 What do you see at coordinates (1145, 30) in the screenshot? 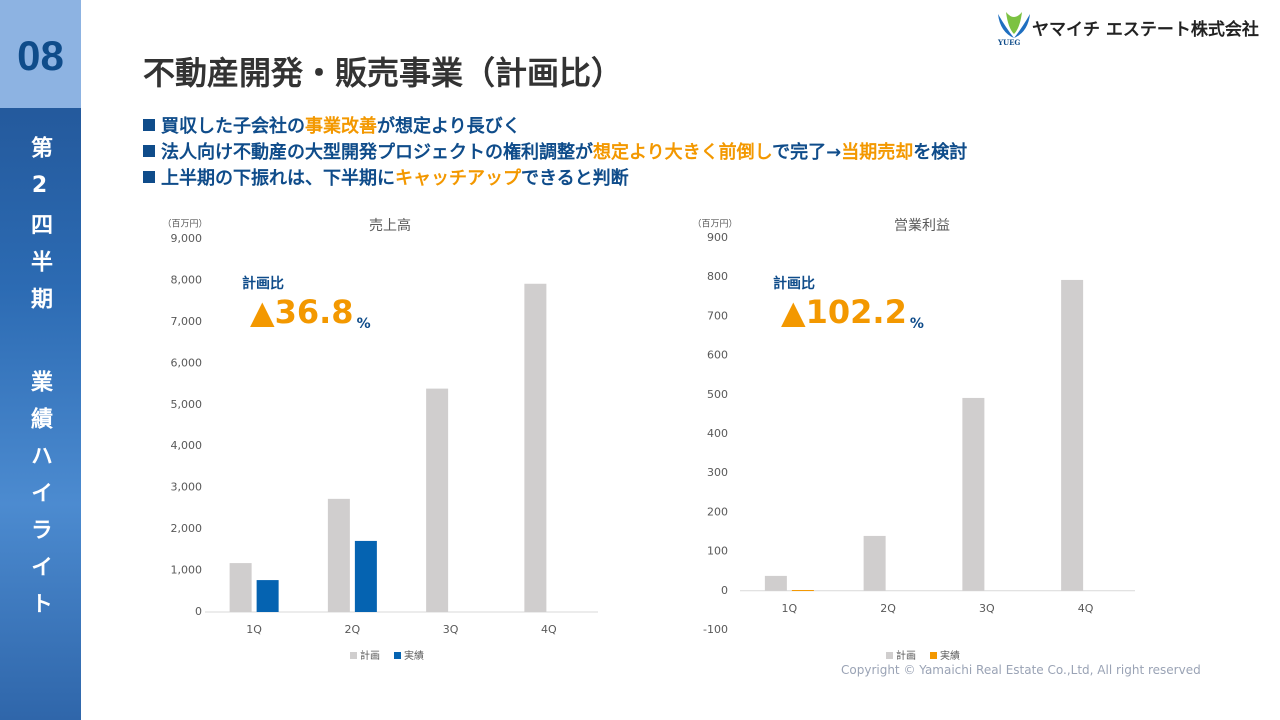
I see `company-name: ヤマイチ エステート株式会社` at bounding box center [1145, 30].